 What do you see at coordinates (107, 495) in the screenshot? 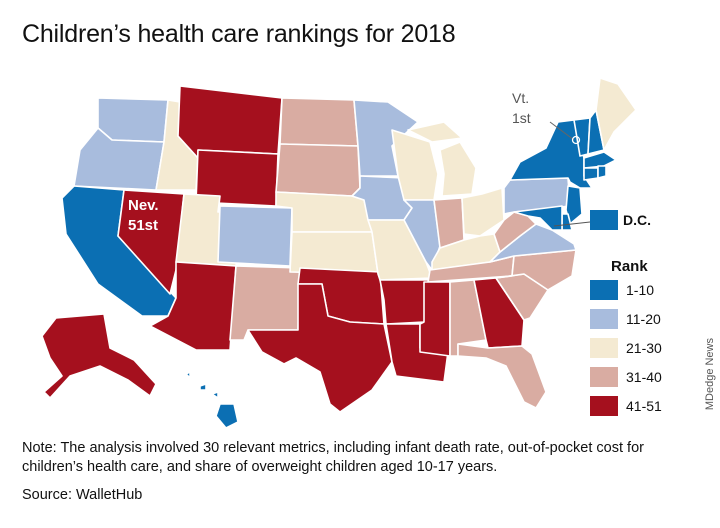
I see `source-text: WalletHub` at bounding box center [107, 495].